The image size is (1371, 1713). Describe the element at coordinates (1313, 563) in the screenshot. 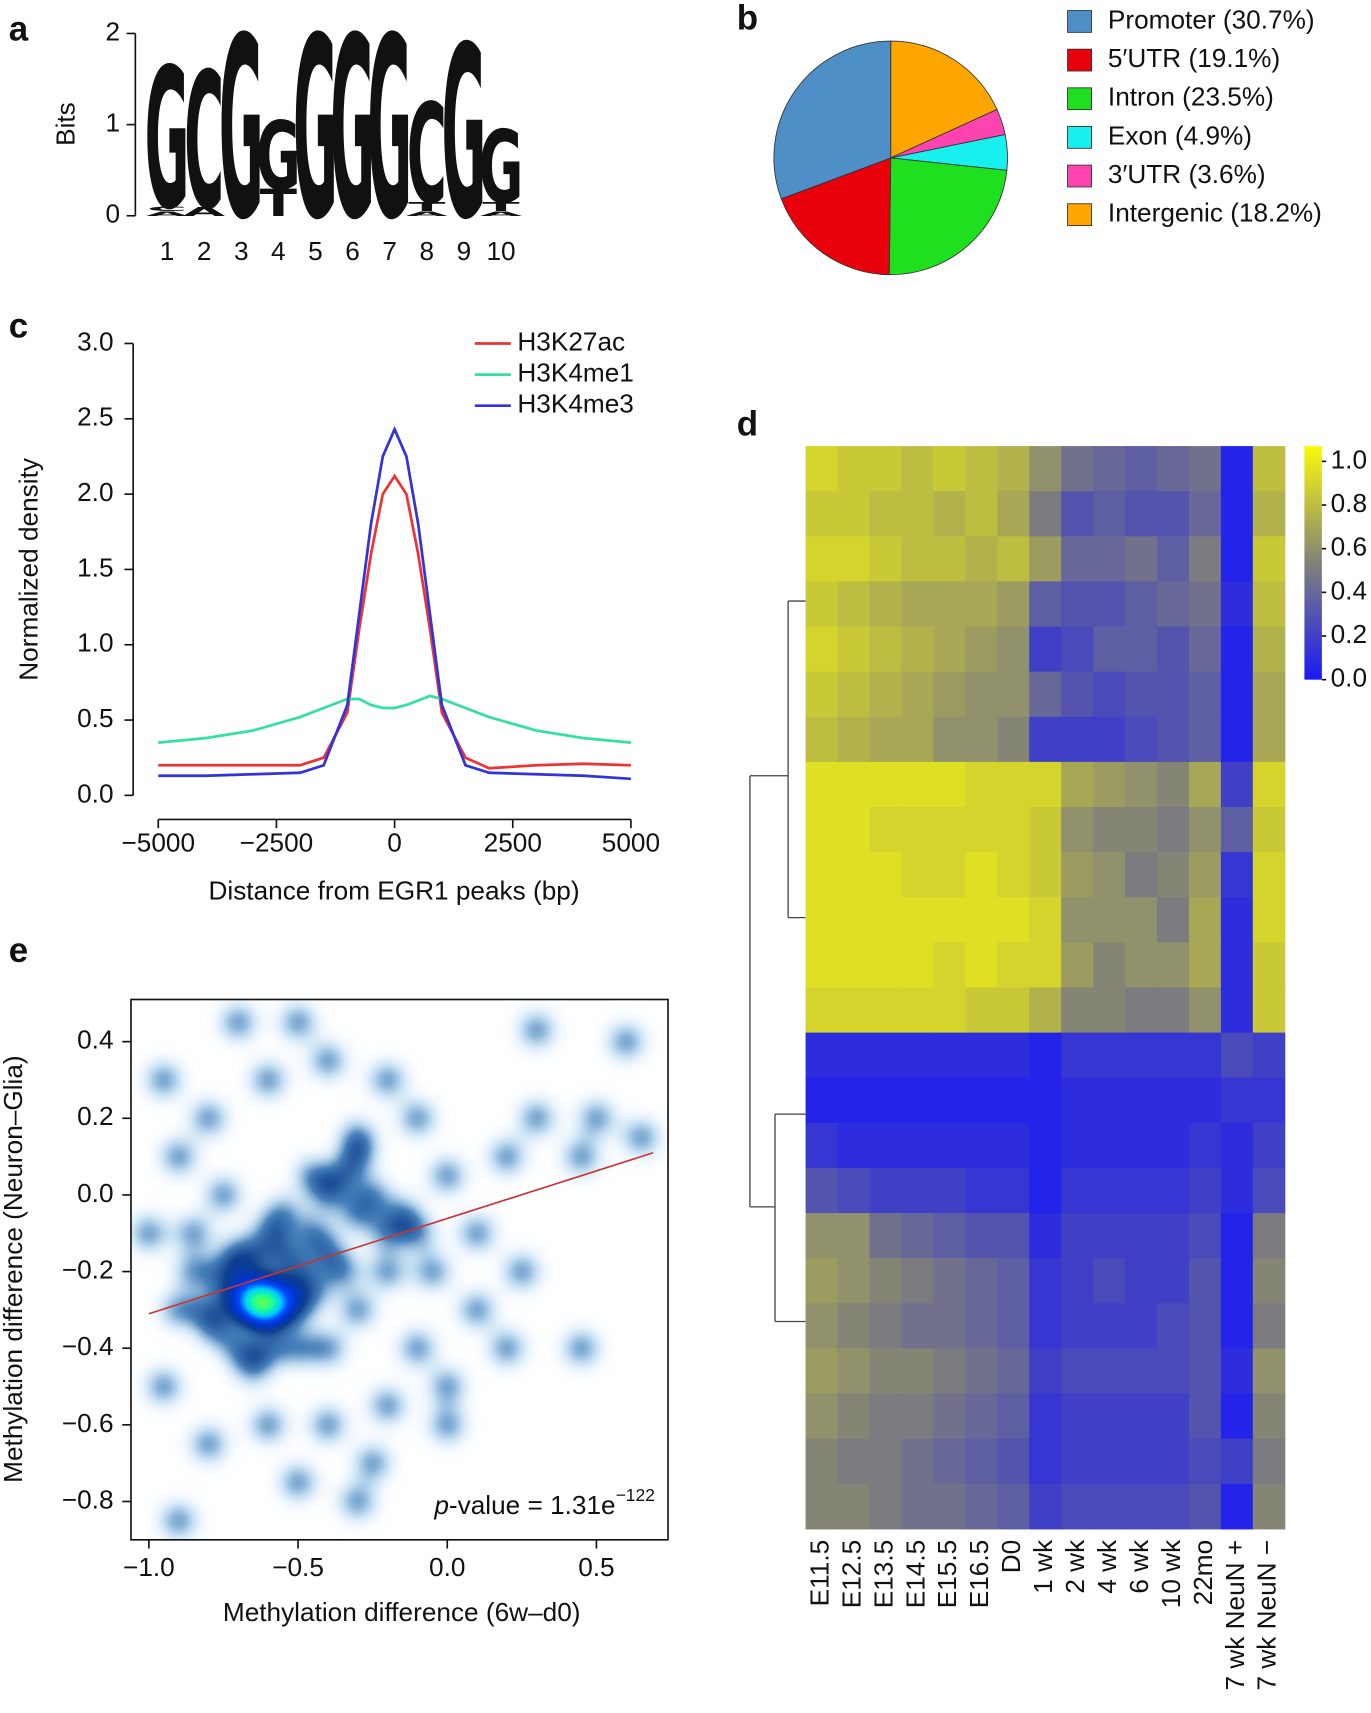

I see `colorbar` at that location.